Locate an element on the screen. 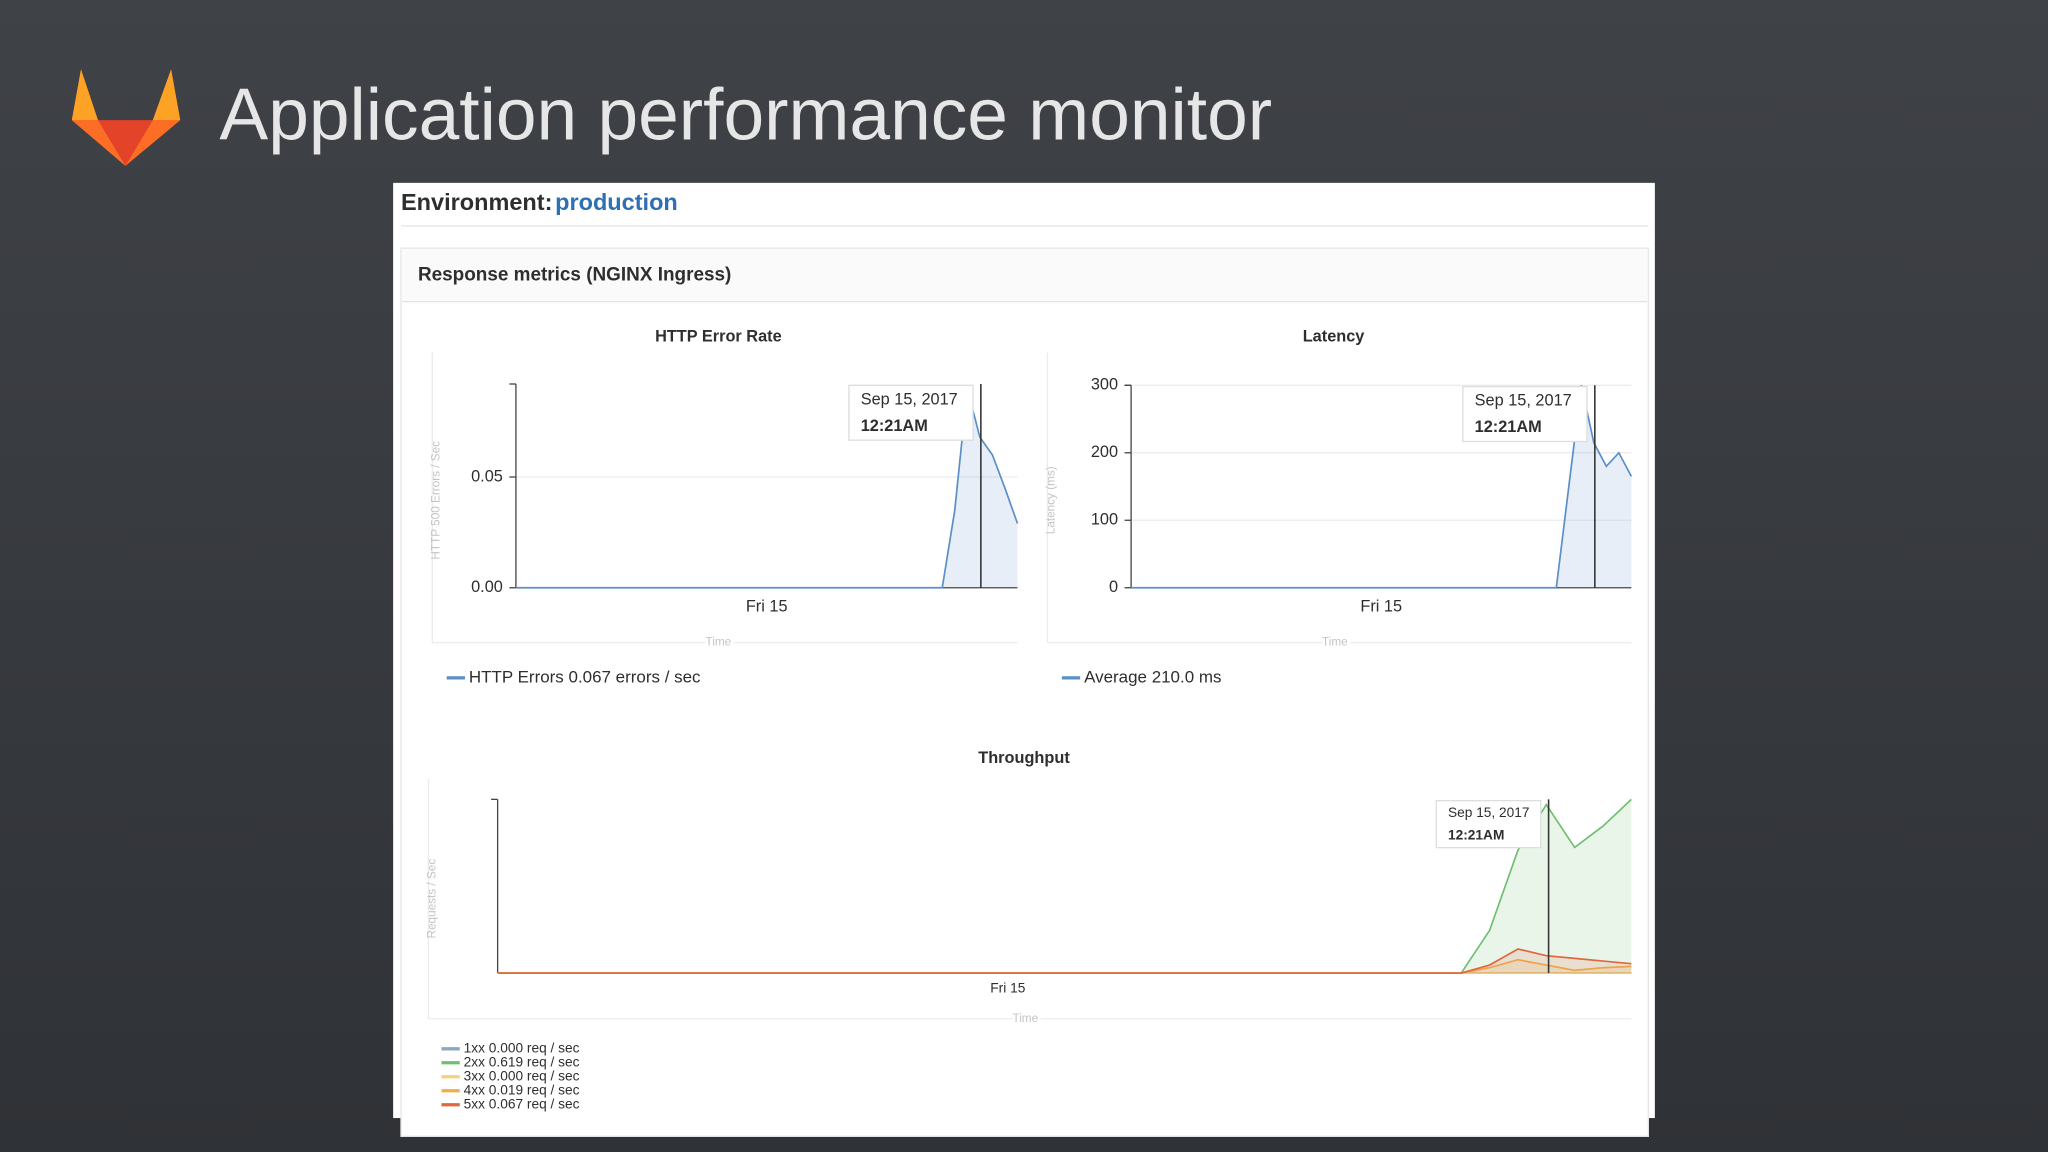 The width and height of the screenshot is (2048, 1152). legend-label: 1xx 0.000 req / sec is located at coordinates (522, 1047).